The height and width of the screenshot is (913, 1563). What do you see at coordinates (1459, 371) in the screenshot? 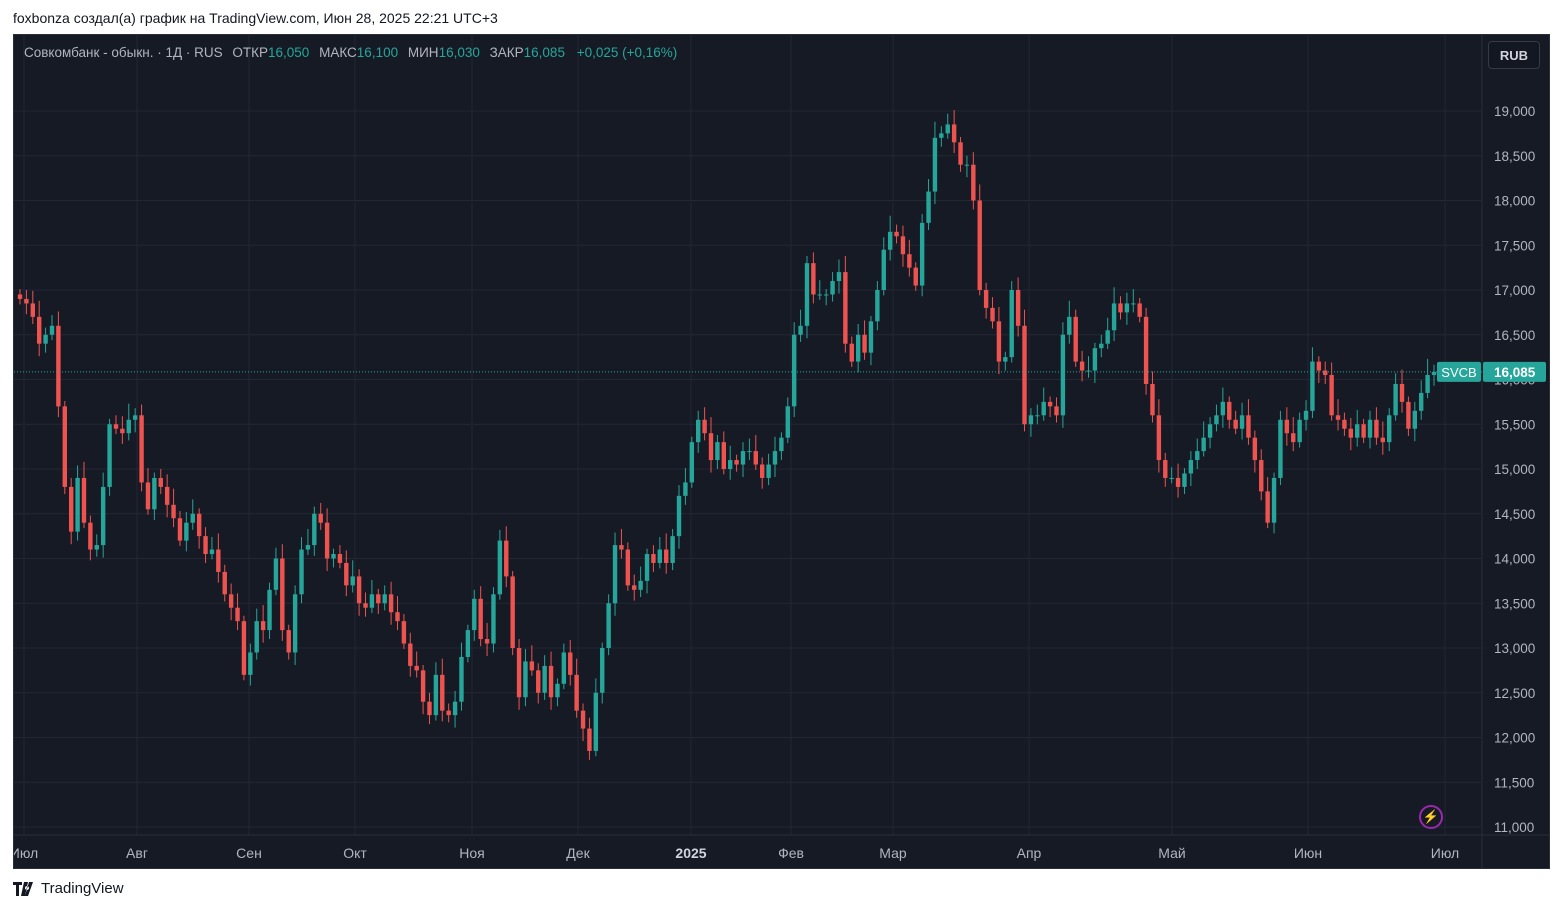
I see `symbol-tag` at bounding box center [1459, 371].